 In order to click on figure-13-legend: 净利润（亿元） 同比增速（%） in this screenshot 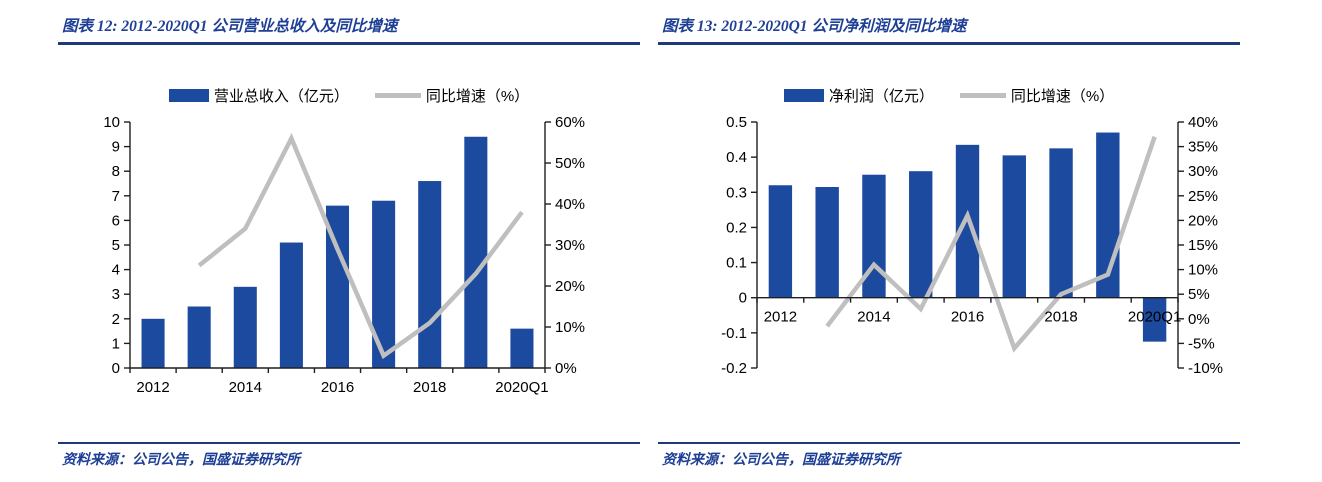, I will do `click(949, 95)`.